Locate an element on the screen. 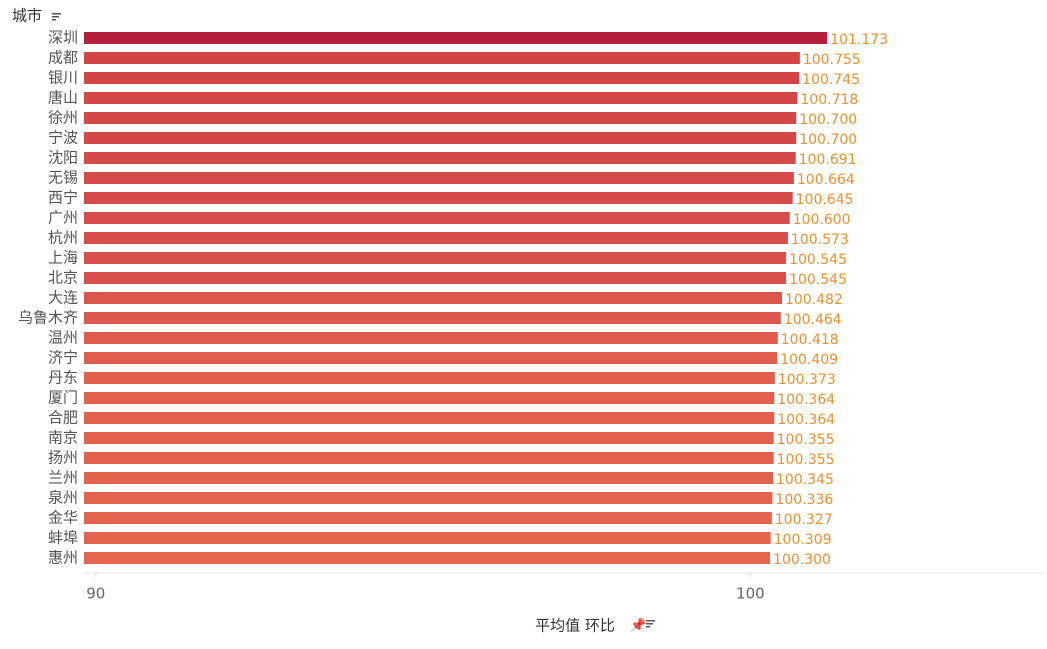 This screenshot has width=1047, height=649. y-tick-label: 温州 is located at coordinates (63, 338).